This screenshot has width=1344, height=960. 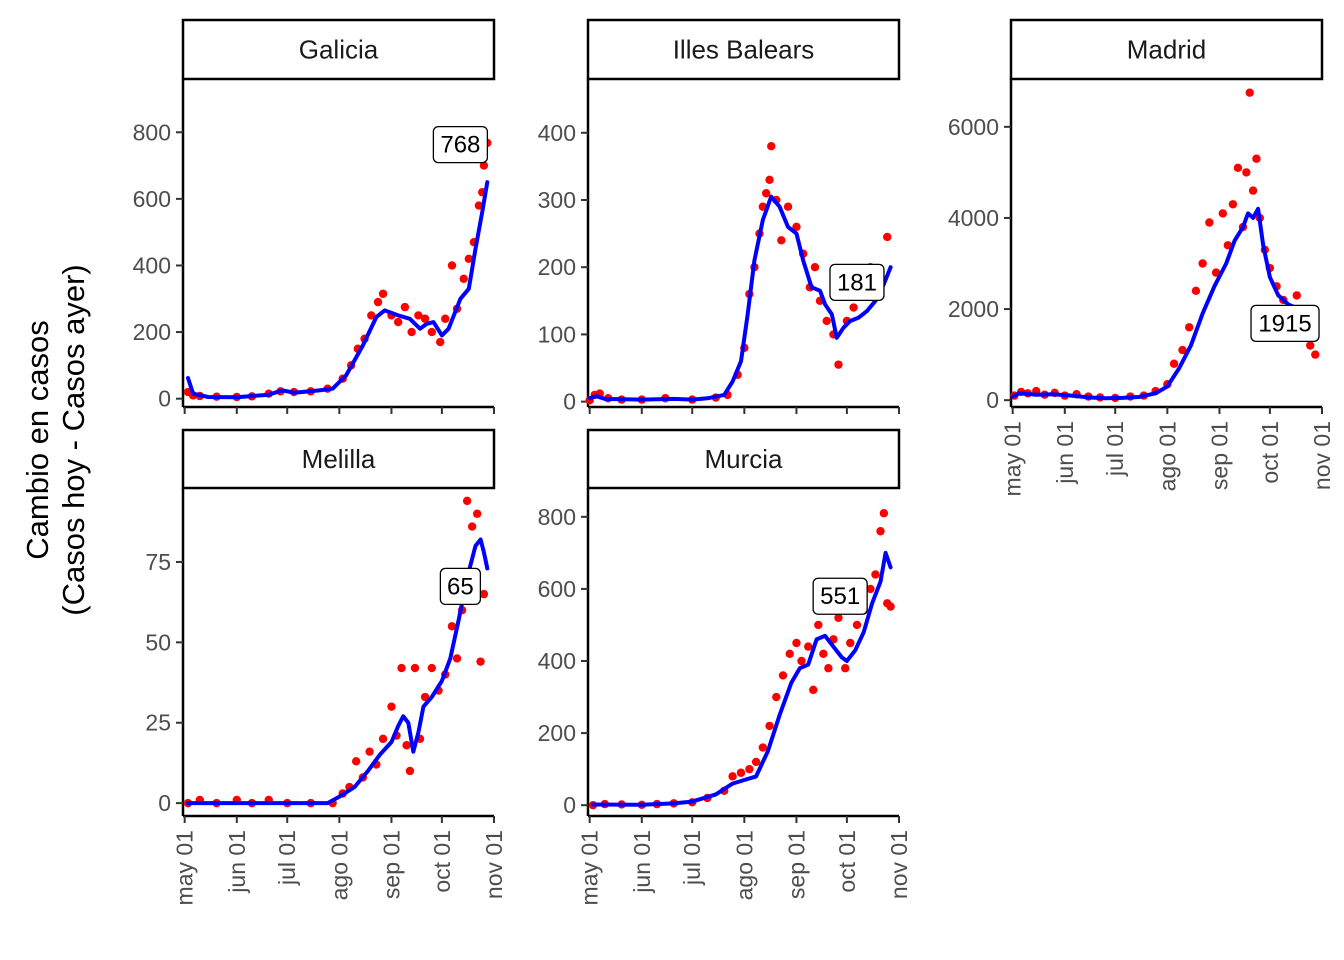 I want to click on strip-label-murcia: Murcia, so click(x=743, y=459).